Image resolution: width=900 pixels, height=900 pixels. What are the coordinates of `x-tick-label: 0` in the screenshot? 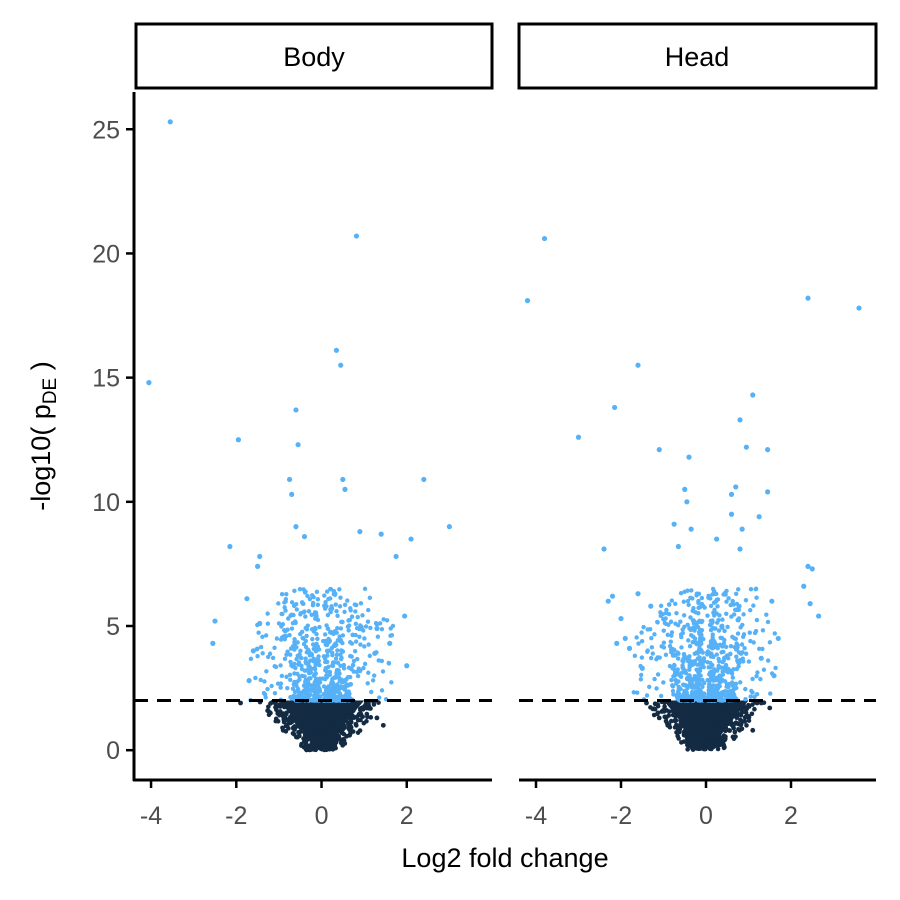 It's located at (706, 816).